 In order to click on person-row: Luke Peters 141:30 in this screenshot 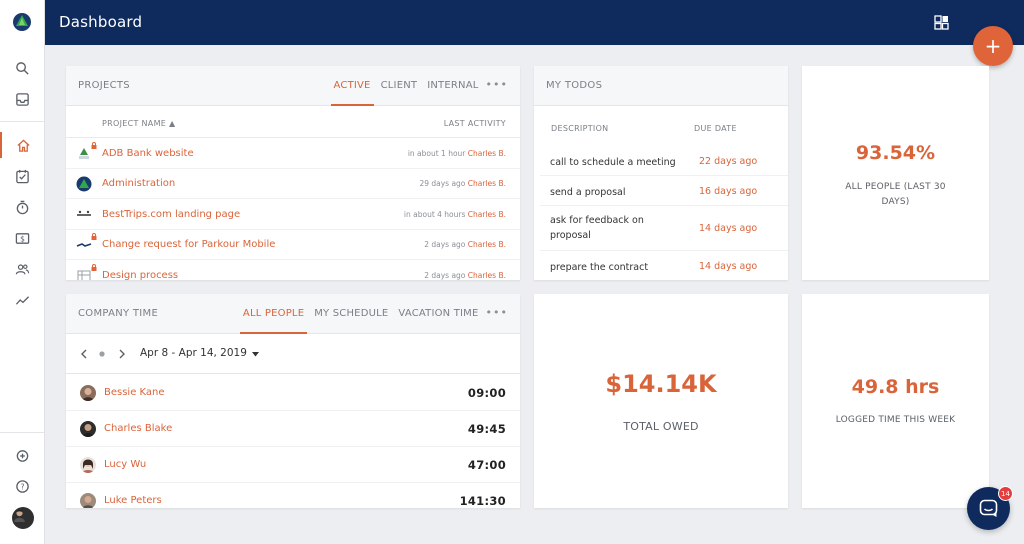, I will do `click(293, 495)`.